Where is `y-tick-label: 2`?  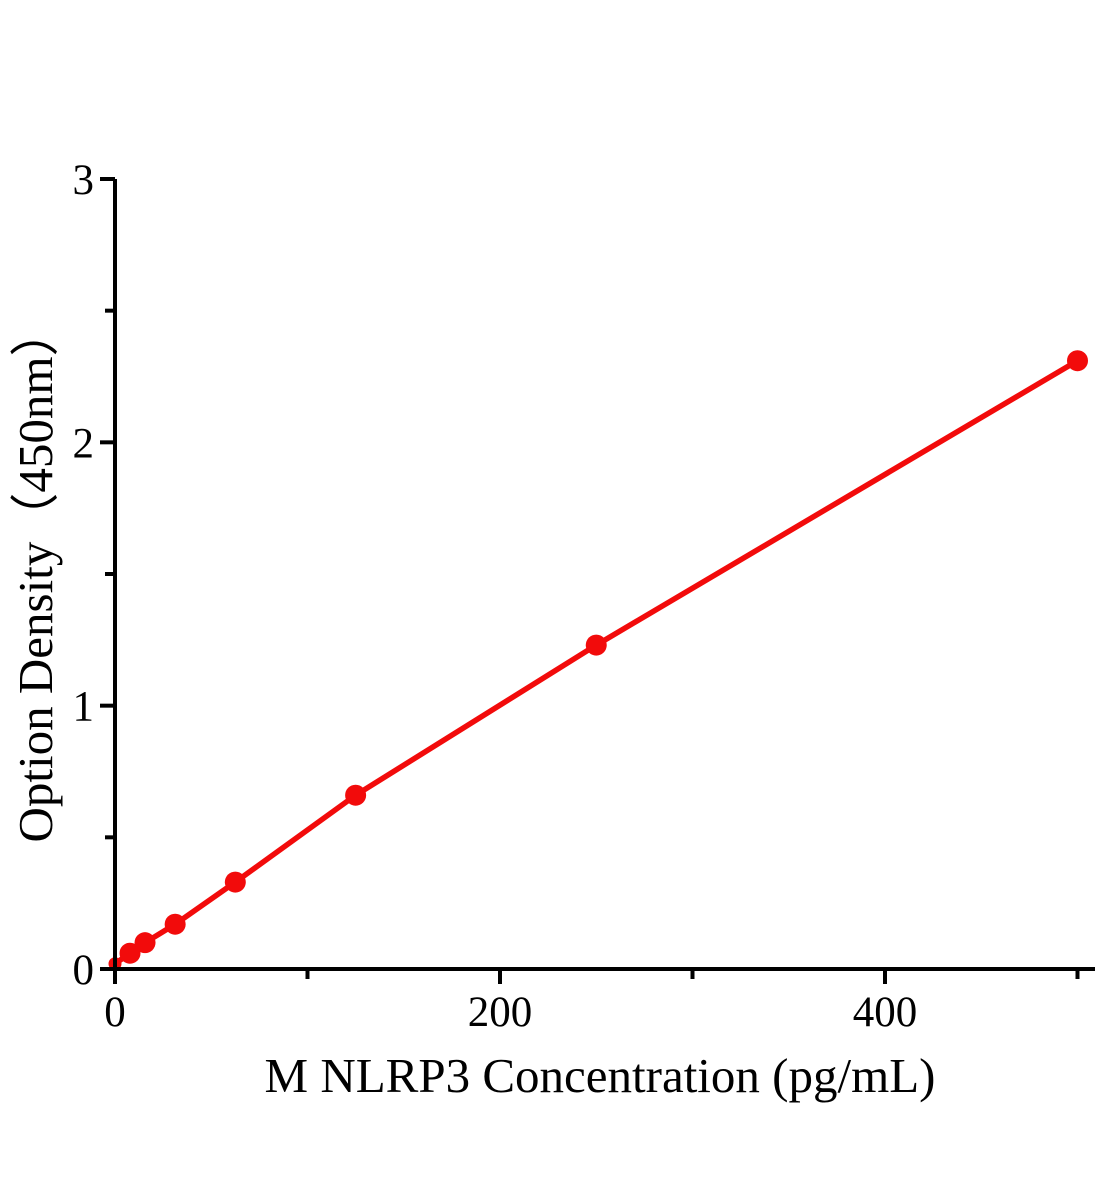 y-tick-label: 2 is located at coordinates (84, 443).